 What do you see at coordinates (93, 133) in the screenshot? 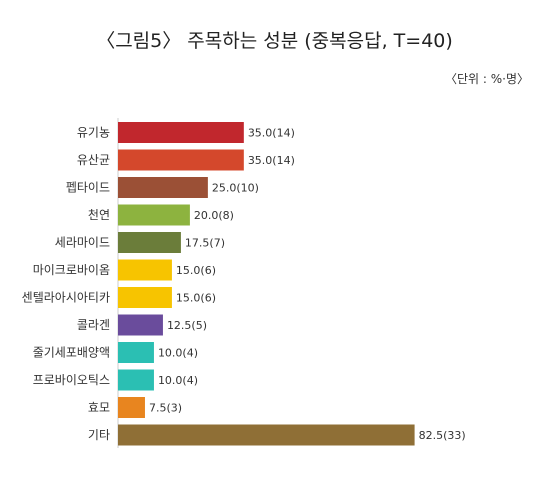
I see `category-label: 유기농` at bounding box center [93, 133].